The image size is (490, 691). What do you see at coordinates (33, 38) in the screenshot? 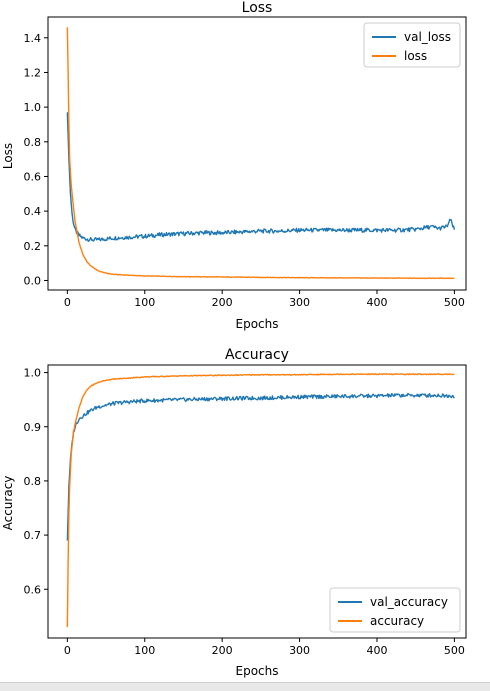
I see `y-tick-label: 1.4` at bounding box center [33, 38].